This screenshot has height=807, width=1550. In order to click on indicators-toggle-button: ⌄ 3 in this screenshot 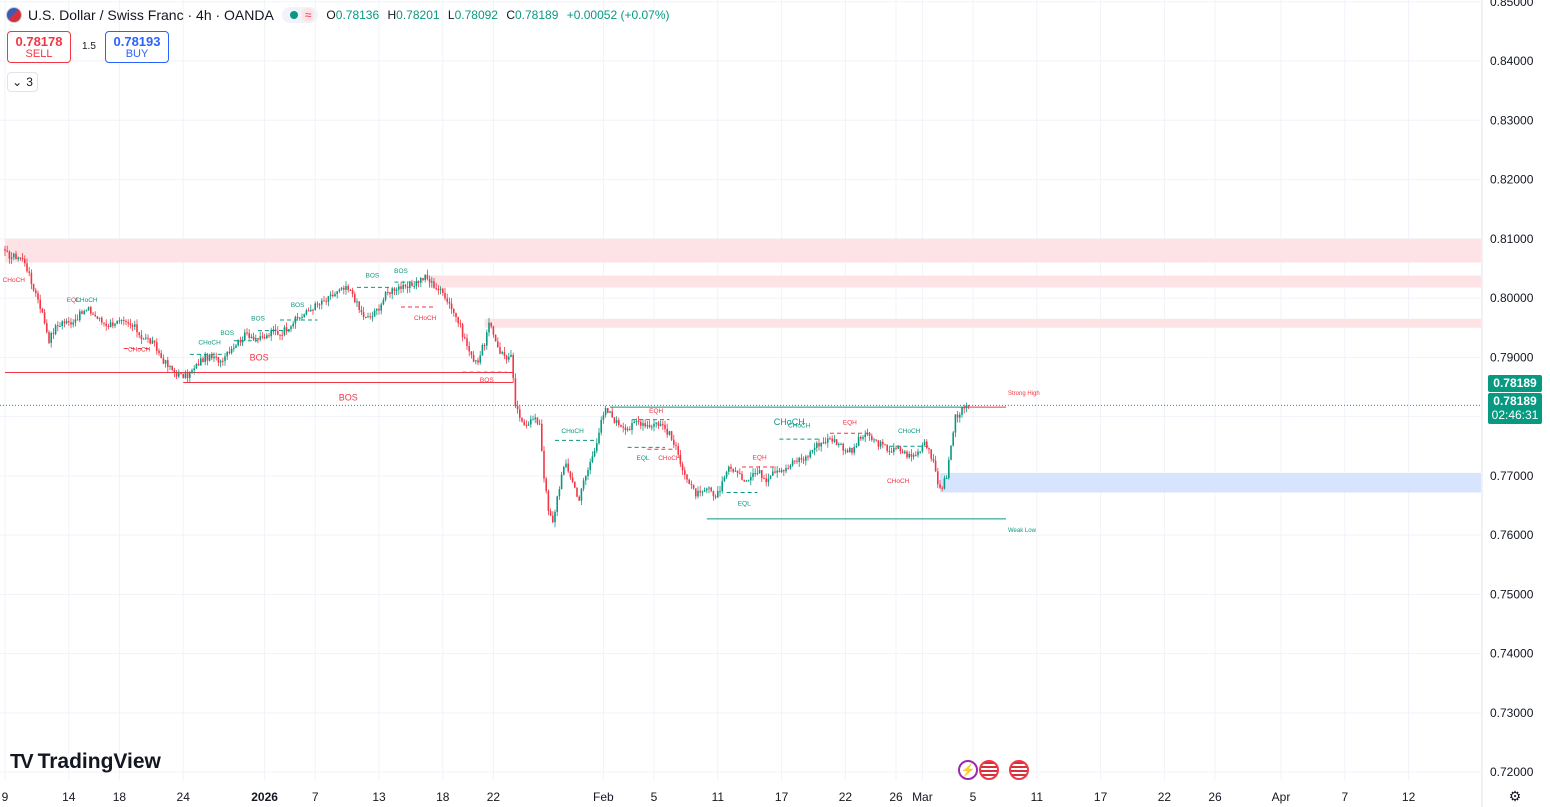, I will do `click(22, 82)`.